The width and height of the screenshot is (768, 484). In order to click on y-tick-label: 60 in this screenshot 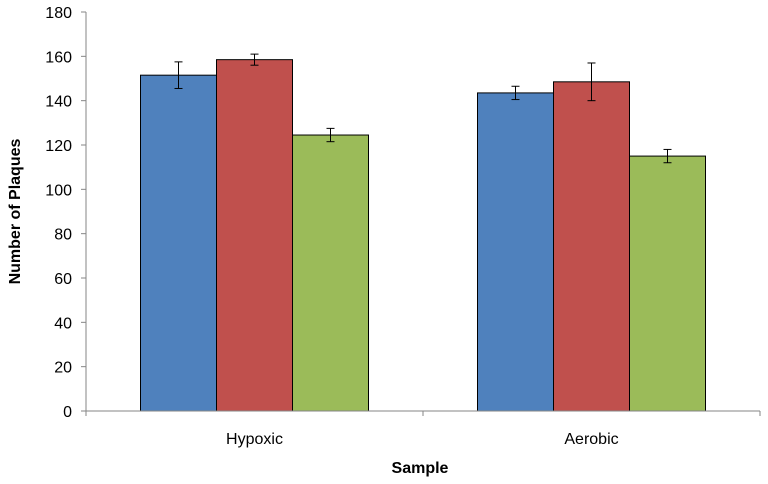, I will do `click(63, 279)`.